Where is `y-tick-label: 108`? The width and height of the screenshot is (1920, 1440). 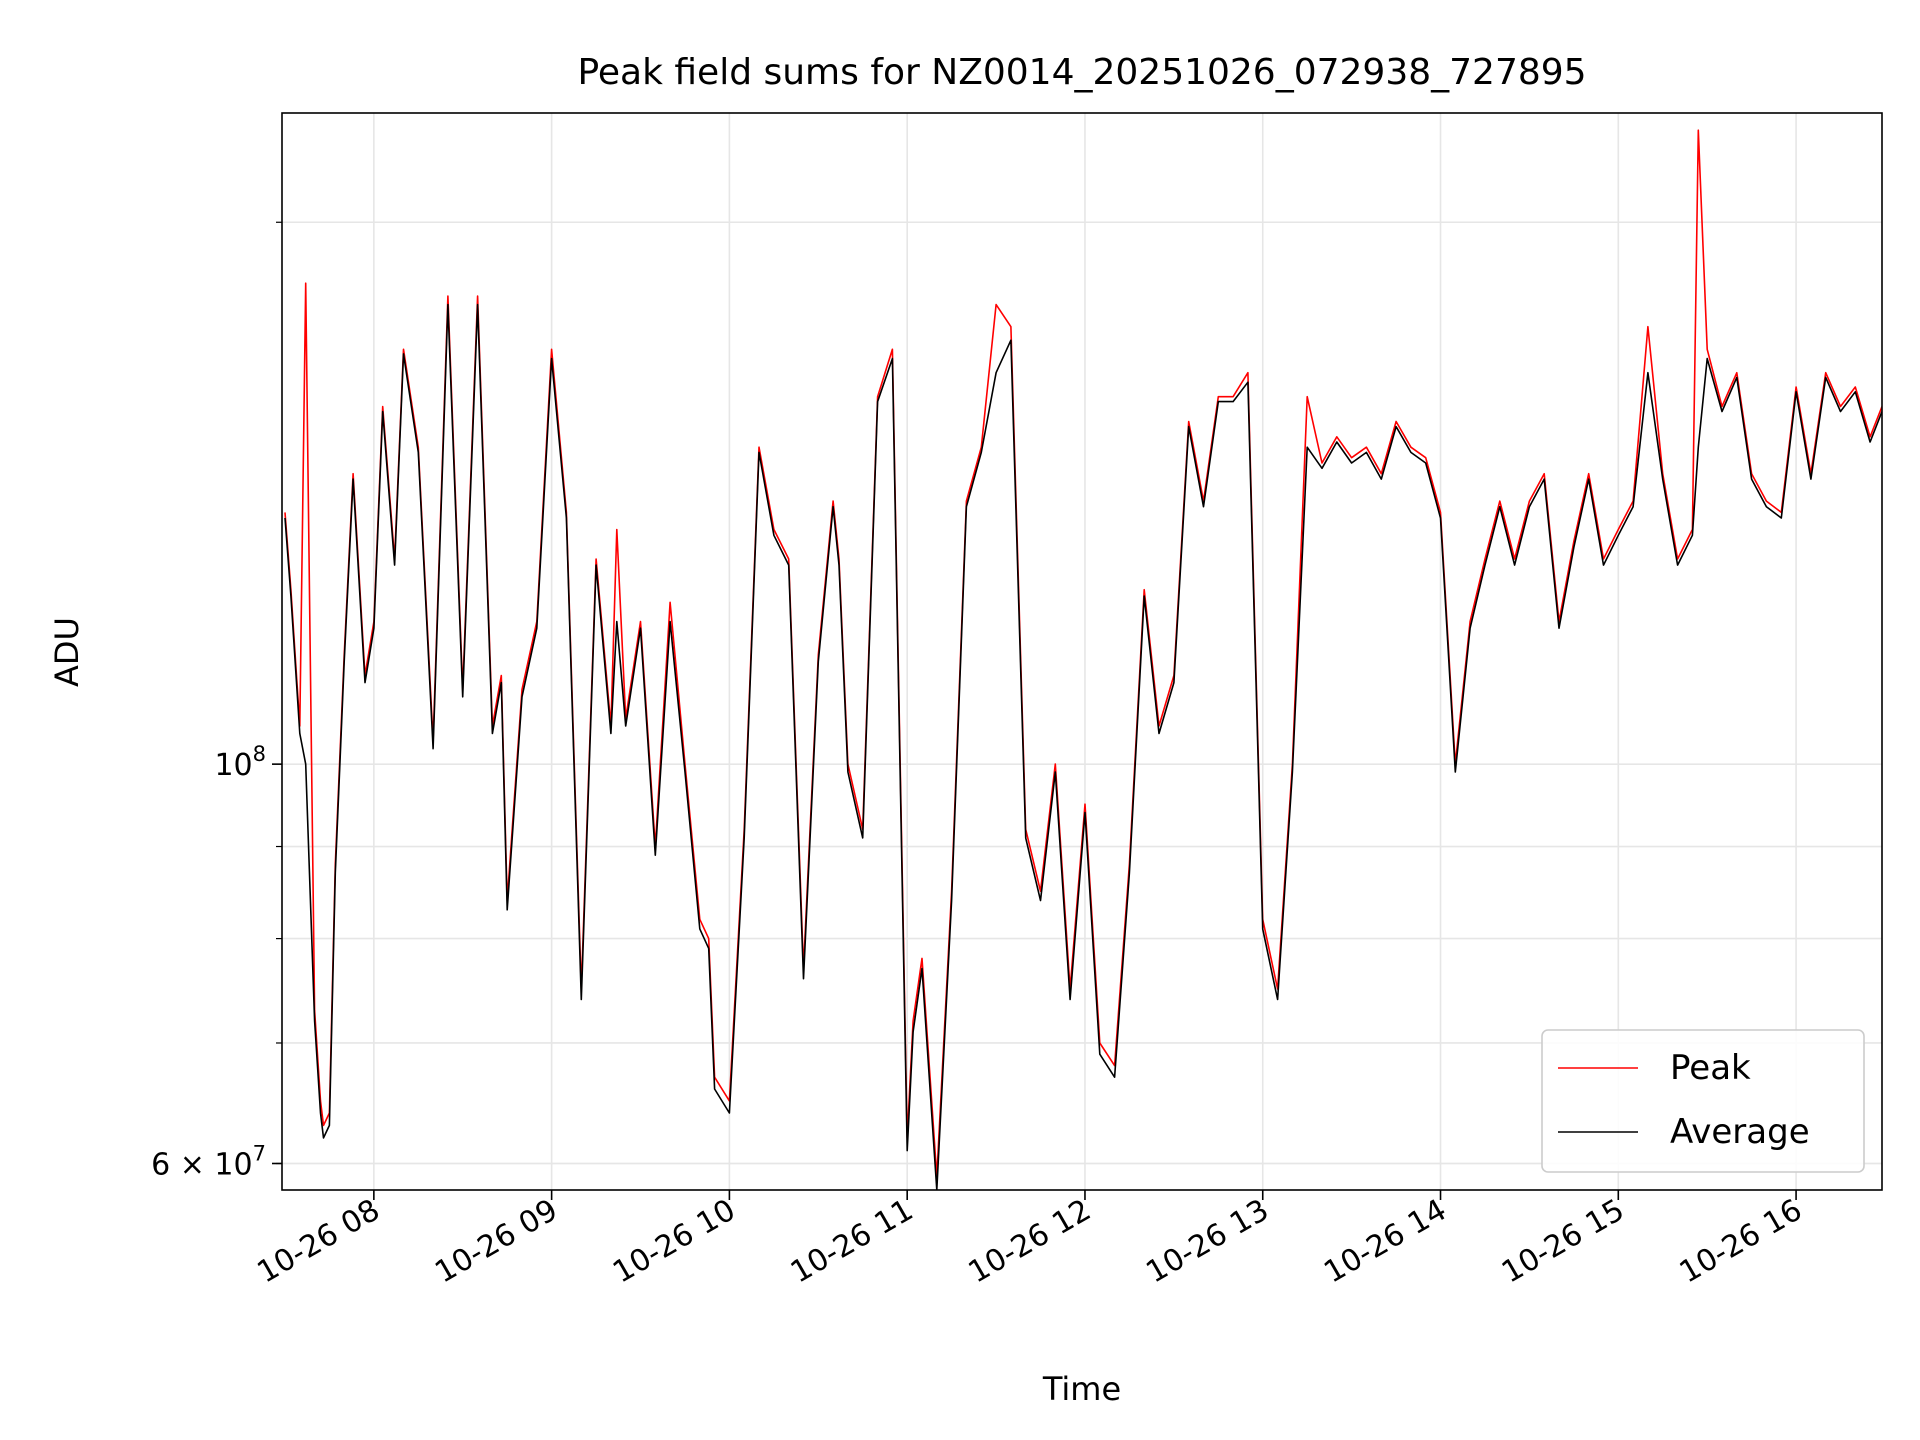
y-tick-label: 108 is located at coordinates (240, 762).